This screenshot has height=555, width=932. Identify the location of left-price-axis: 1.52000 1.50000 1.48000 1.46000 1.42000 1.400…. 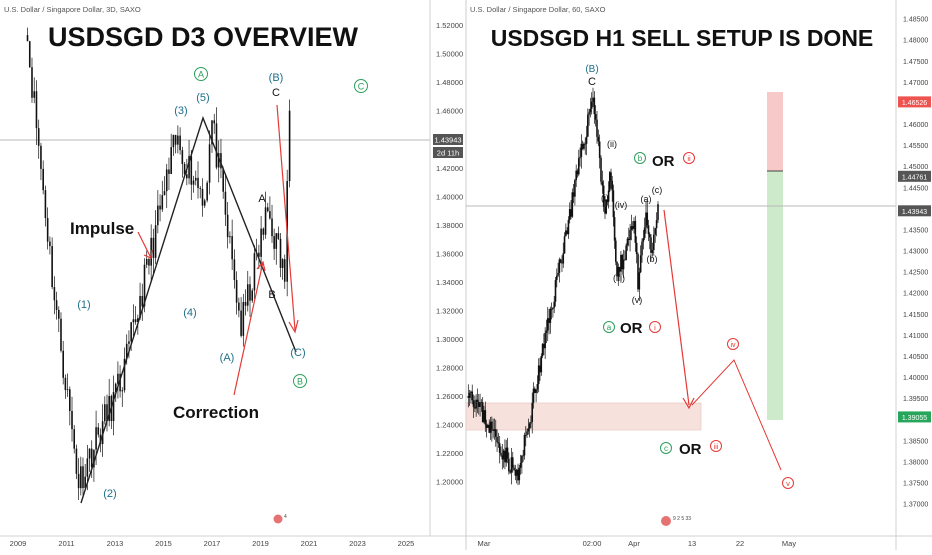
(446, 268).